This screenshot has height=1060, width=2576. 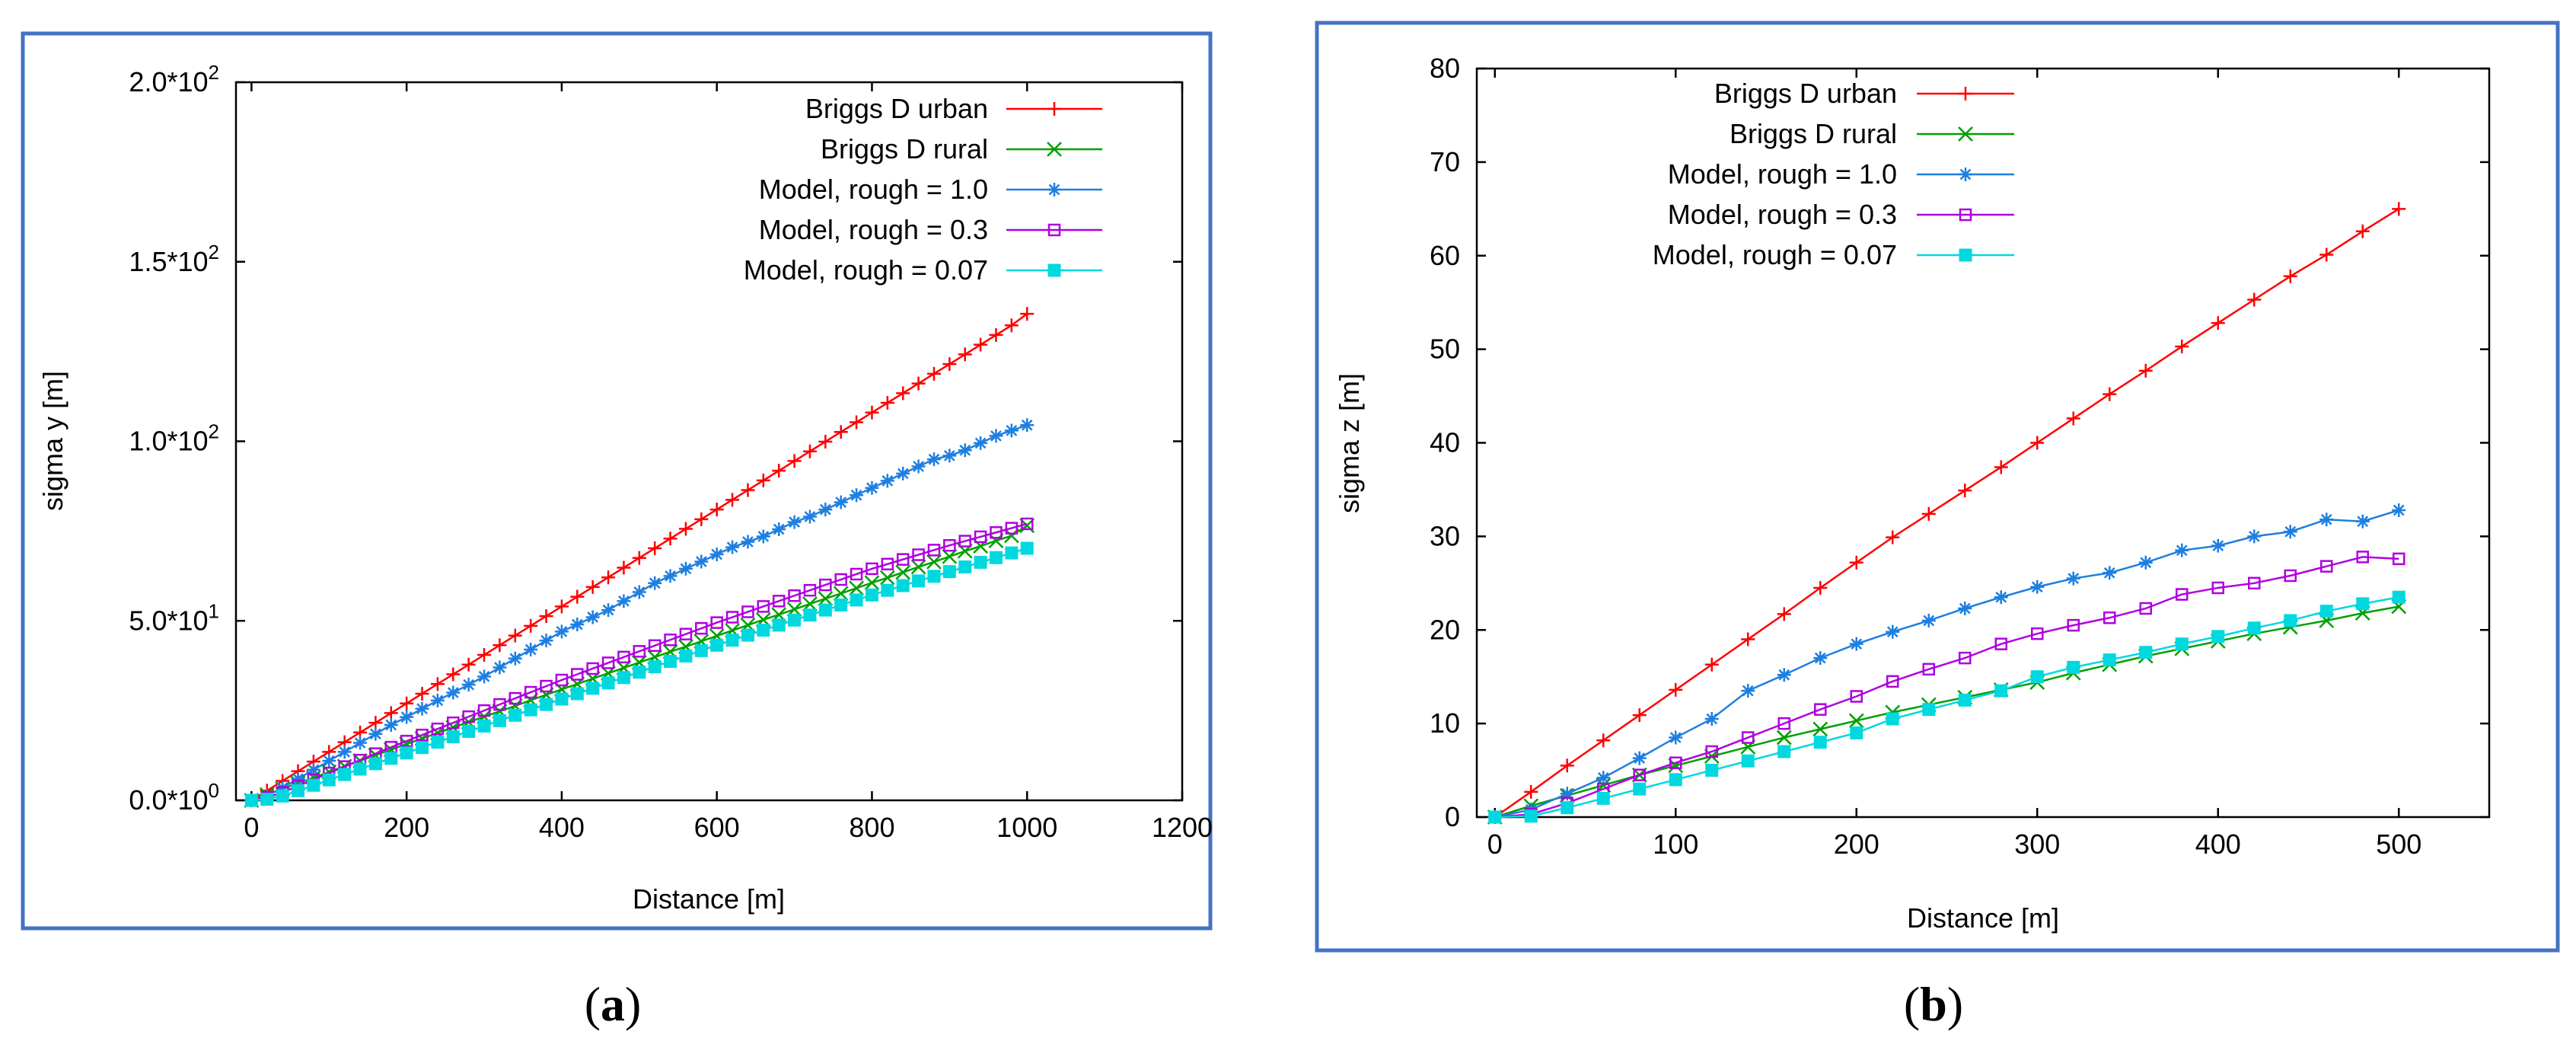 What do you see at coordinates (871, 827) in the screenshot?
I see `x-tick-label: 800` at bounding box center [871, 827].